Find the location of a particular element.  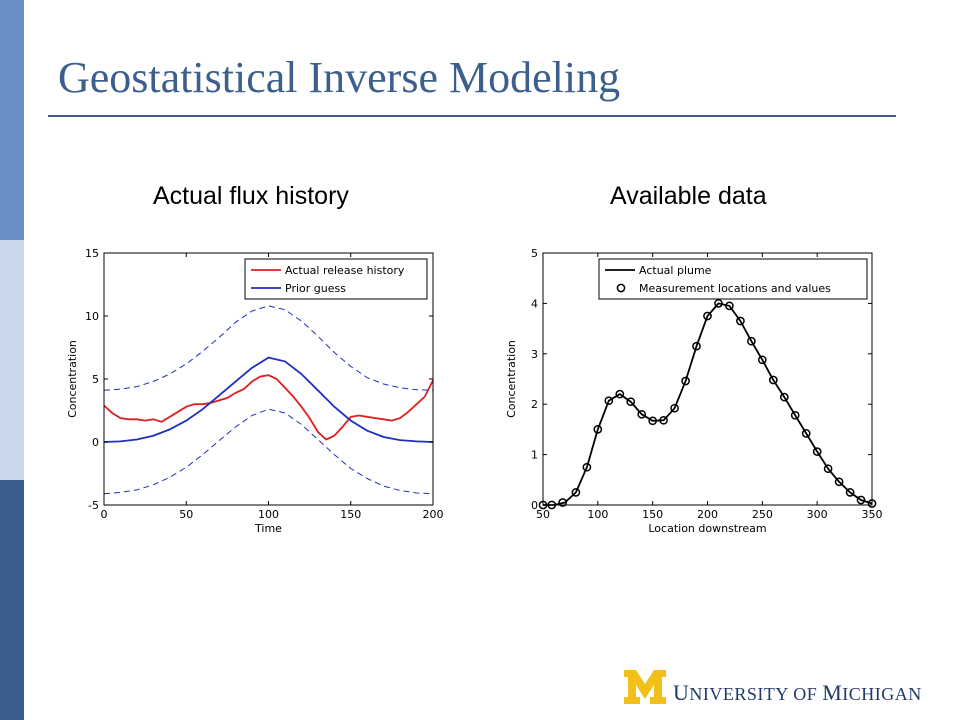

title-divider is located at coordinates (472, 116).